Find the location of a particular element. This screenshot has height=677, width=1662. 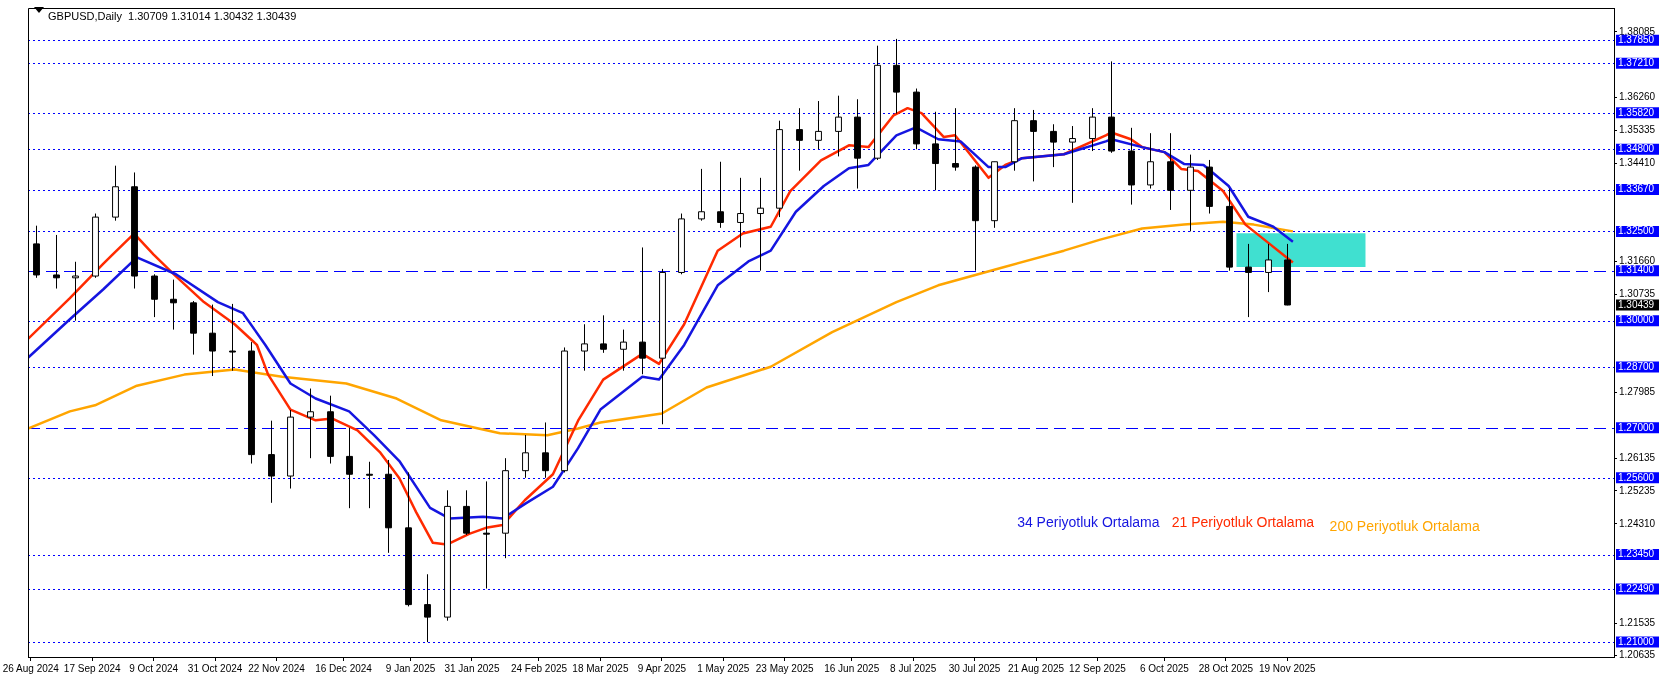

ref-line-label: 1.33670 is located at coordinates (1636, 189).